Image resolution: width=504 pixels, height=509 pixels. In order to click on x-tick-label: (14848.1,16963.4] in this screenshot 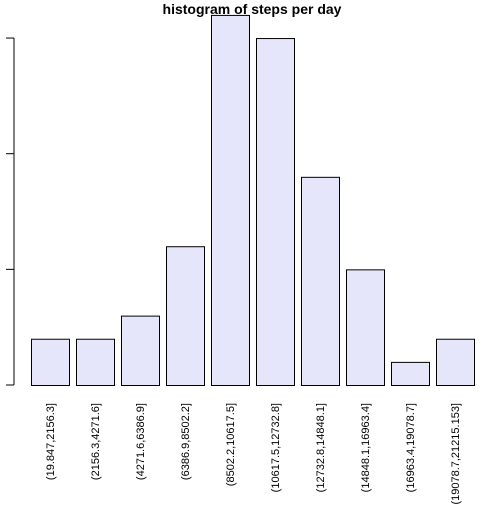, I will do `click(366, 447)`.